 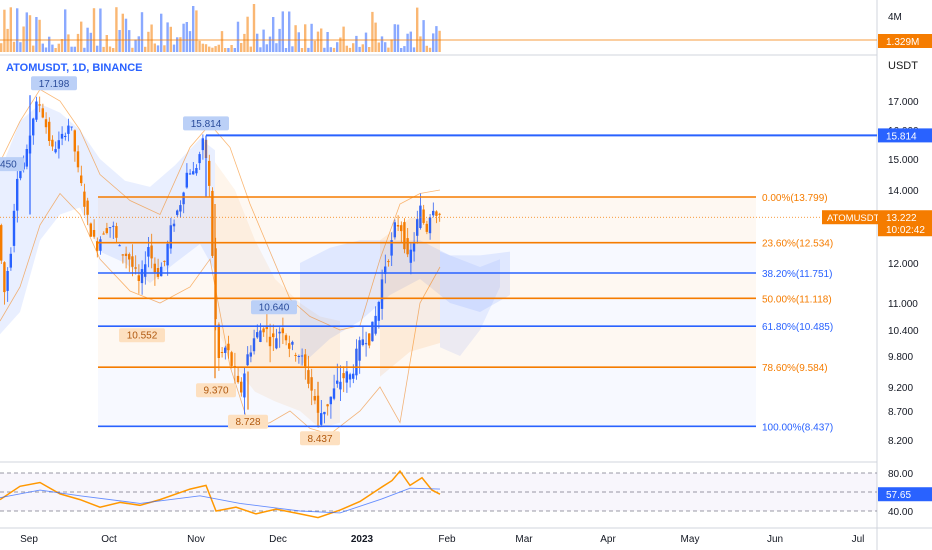 What do you see at coordinates (903, 102) in the screenshot?
I see `price-axis-tick: 17.000` at bounding box center [903, 102].